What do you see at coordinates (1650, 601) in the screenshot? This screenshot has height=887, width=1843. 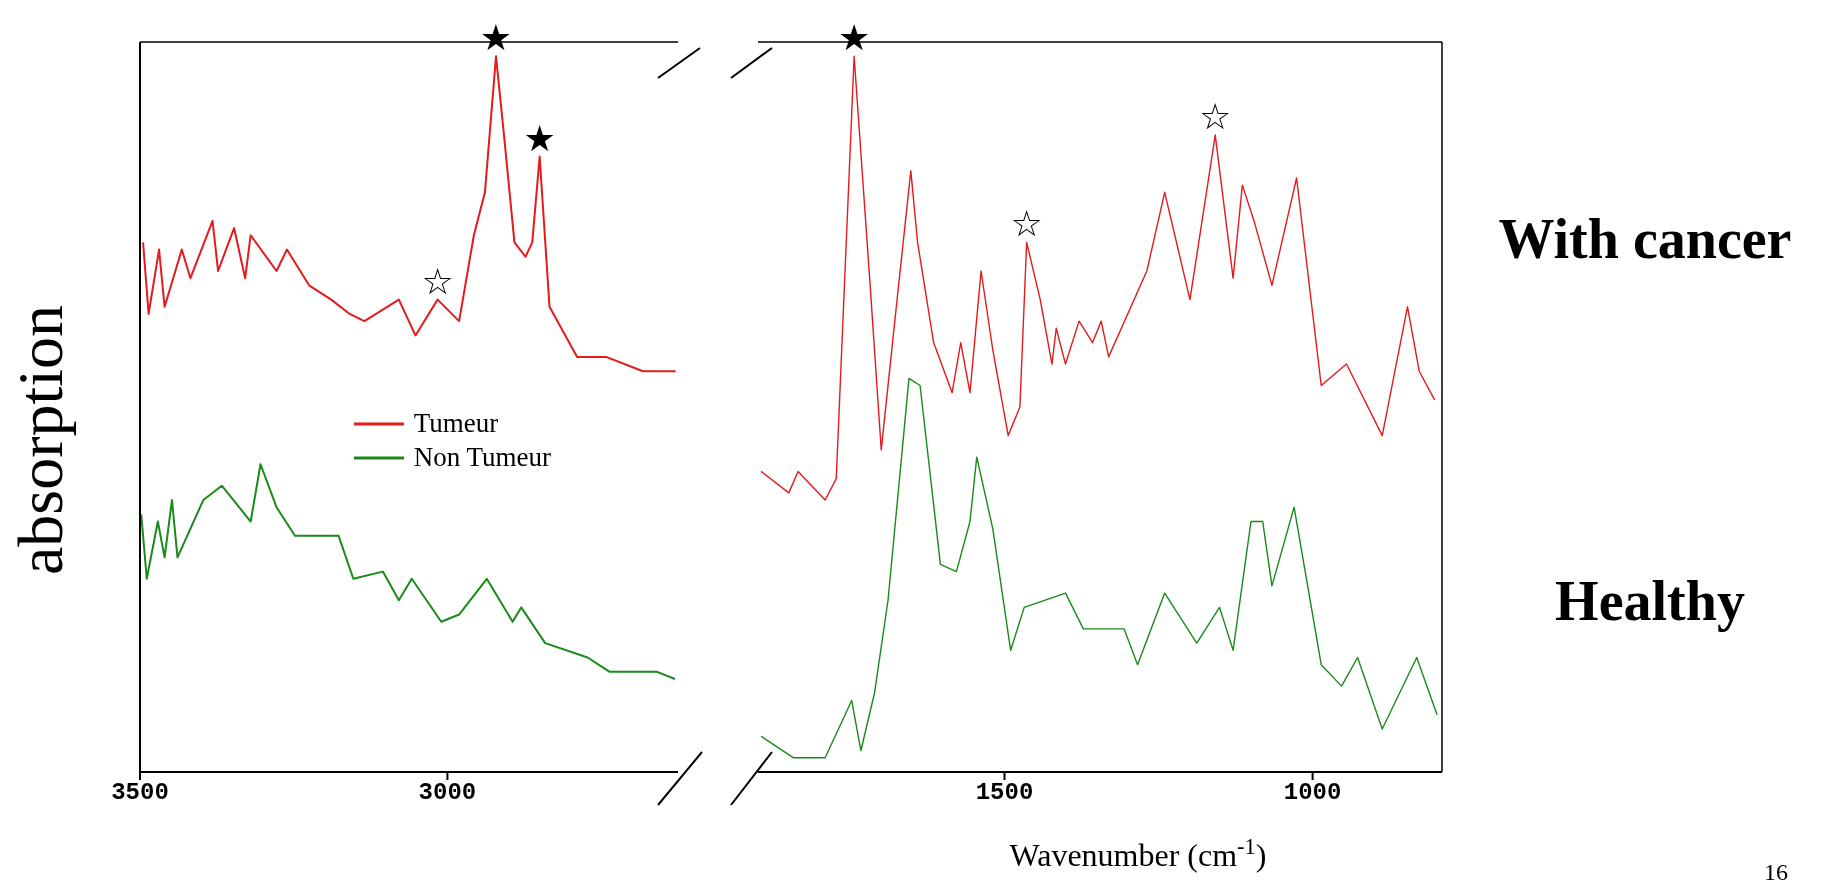 I see `text: Healthy` at bounding box center [1650, 601].